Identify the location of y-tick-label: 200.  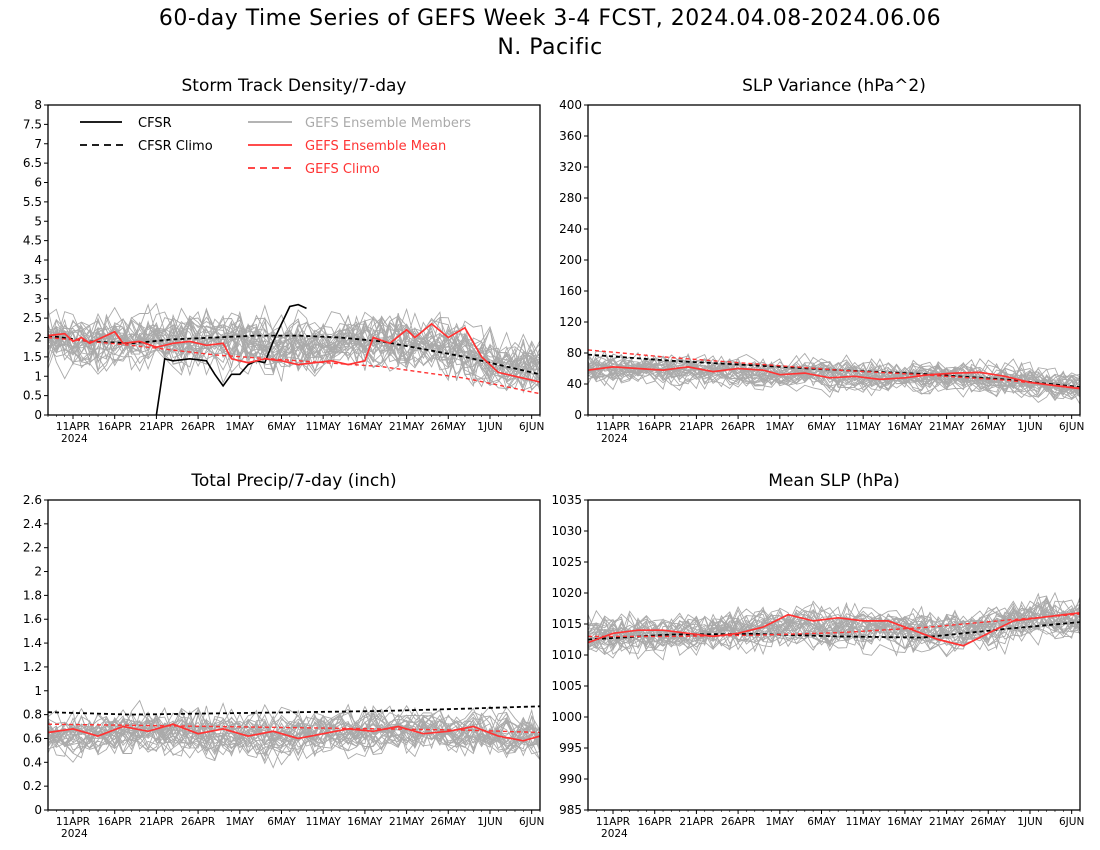
(570, 260).